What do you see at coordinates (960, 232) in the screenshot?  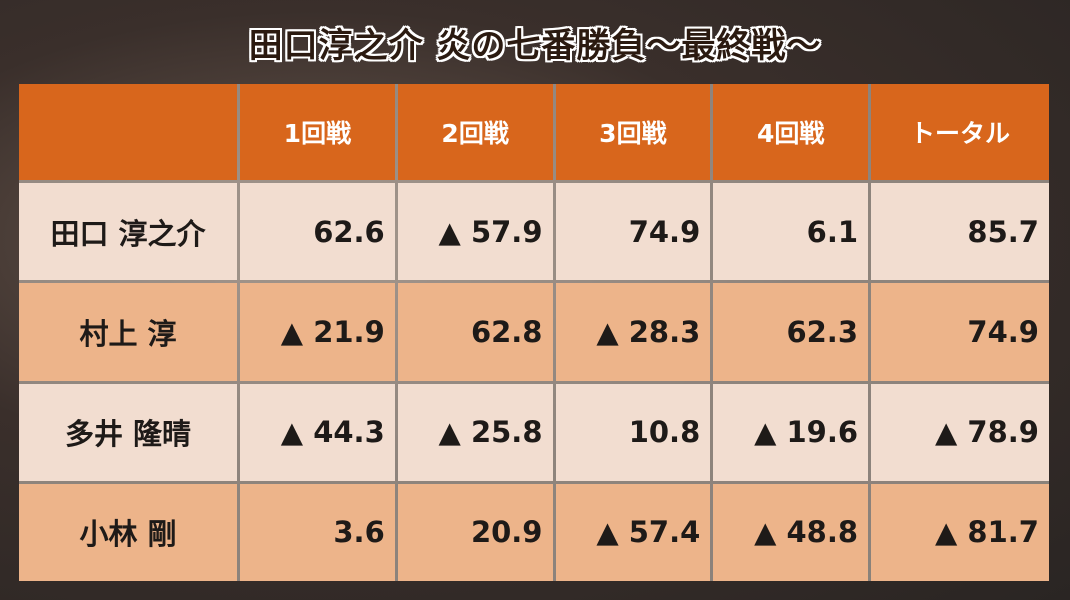 I see `score-cell: 85.7` at bounding box center [960, 232].